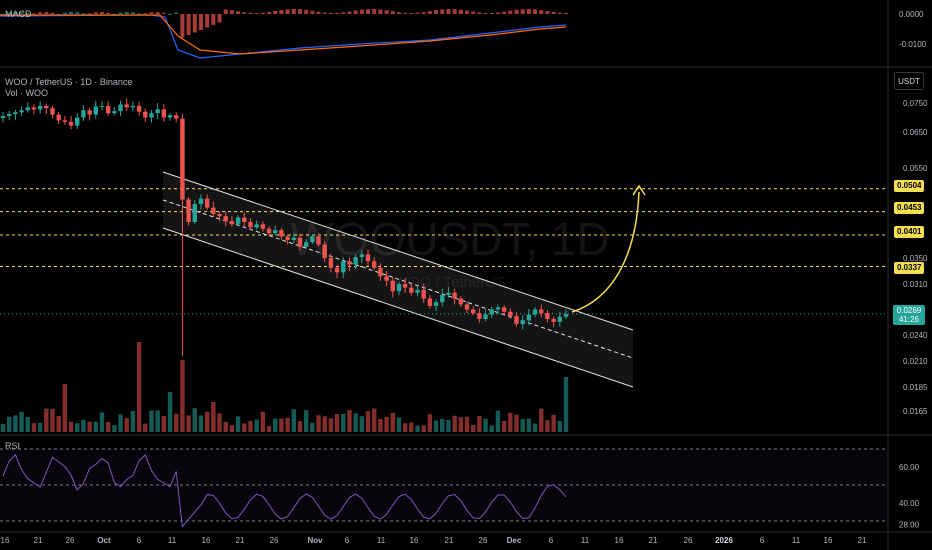  What do you see at coordinates (915, 168) in the screenshot?
I see `price-tick-label: 0.0550` at bounding box center [915, 168].